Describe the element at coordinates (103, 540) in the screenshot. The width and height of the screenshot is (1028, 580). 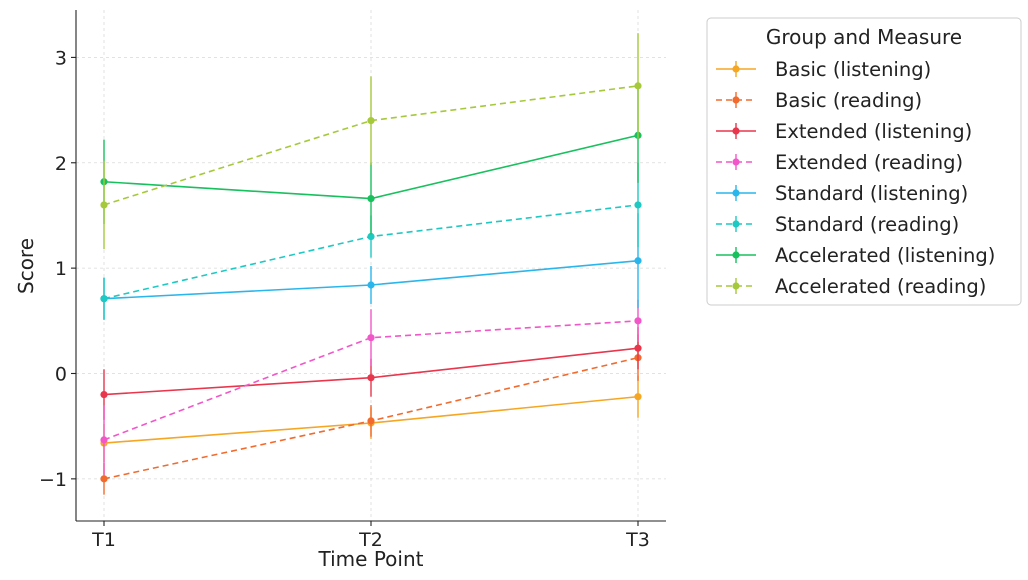
I see `x-tick-label: T1` at that location.